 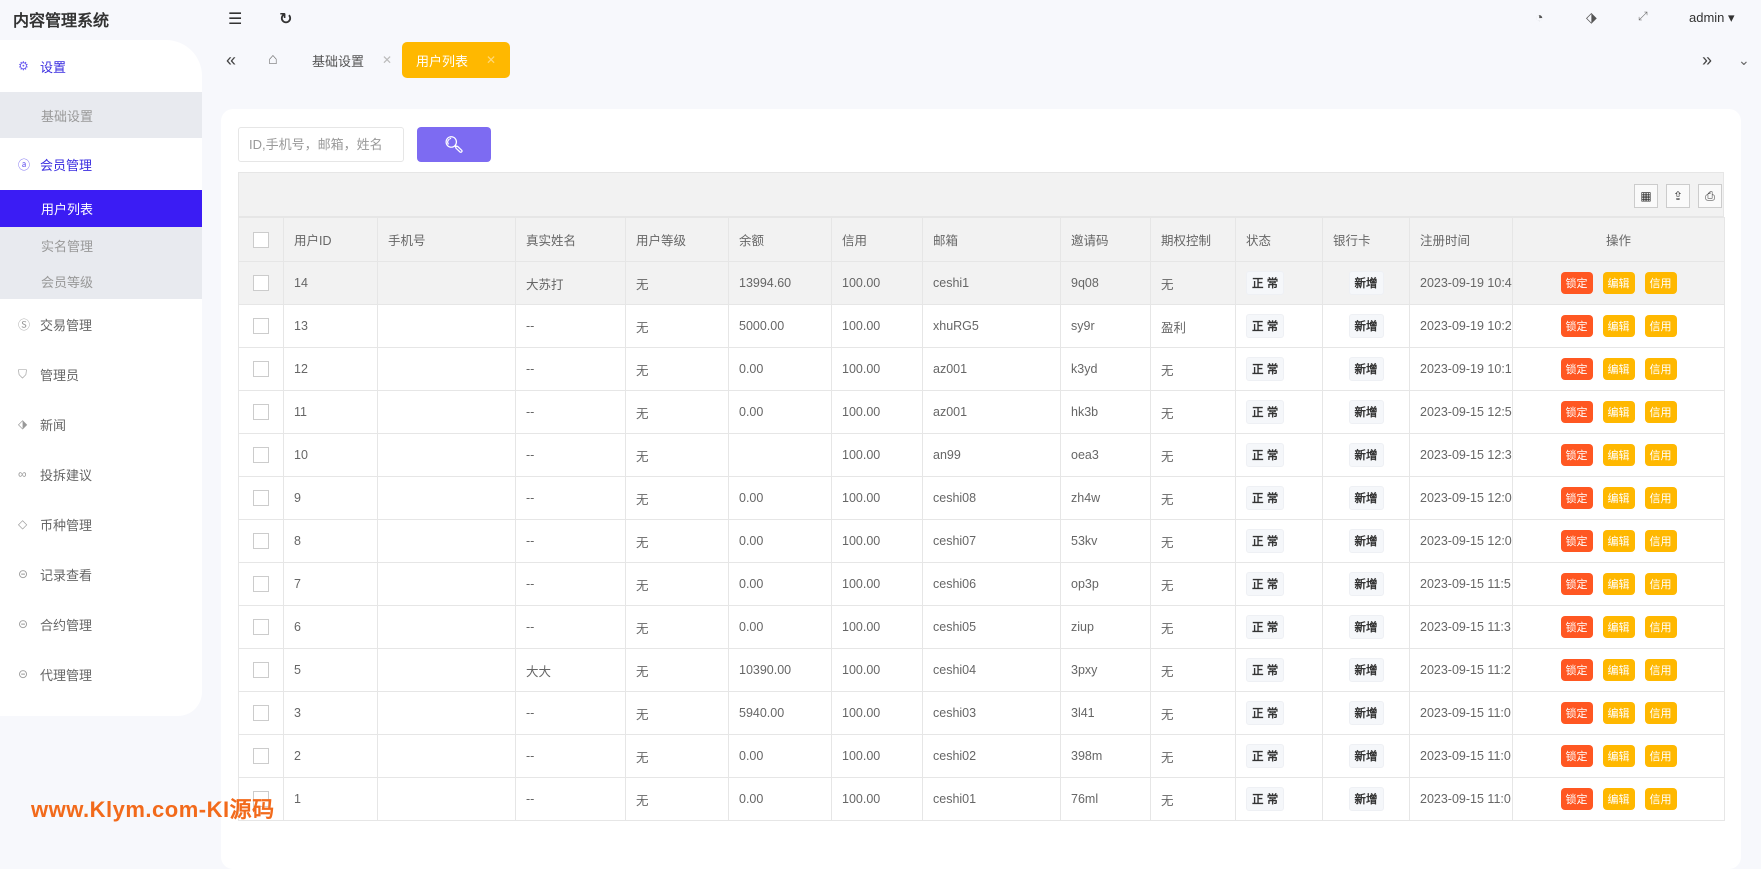 I want to click on sidebar-item-agents: ⊝ 代理管理, so click(x=101, y=674).